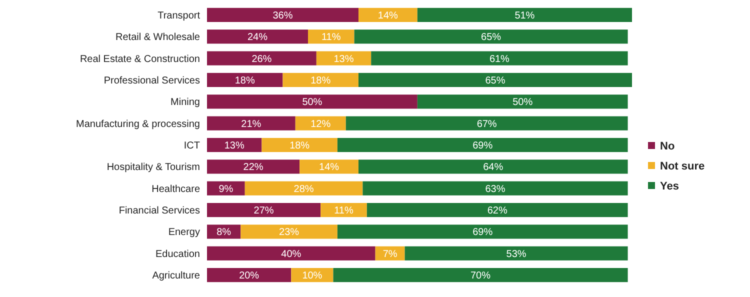  Describe the element at coordinates (226, 189) in the screenshot. I see `data-label: 9%` at that location.